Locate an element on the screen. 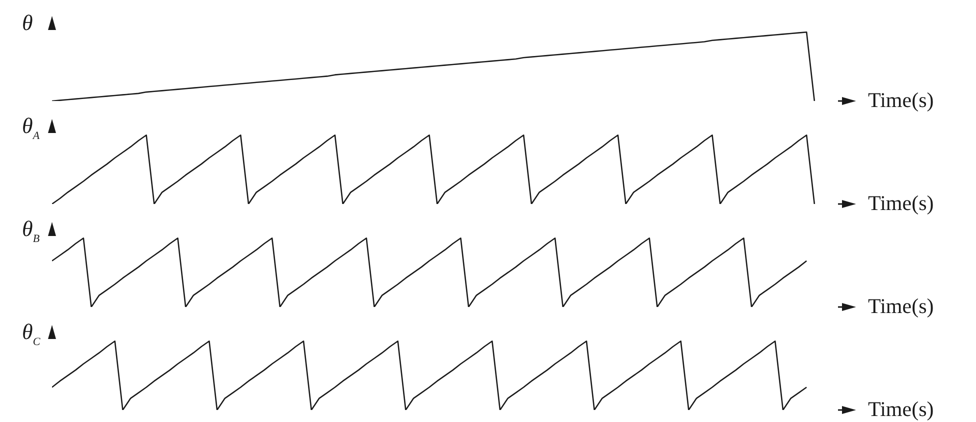 The width and height of the screenshot is (976, 422). y-axis-title: θ$_{A}$ is located at coordinates (31, 127).